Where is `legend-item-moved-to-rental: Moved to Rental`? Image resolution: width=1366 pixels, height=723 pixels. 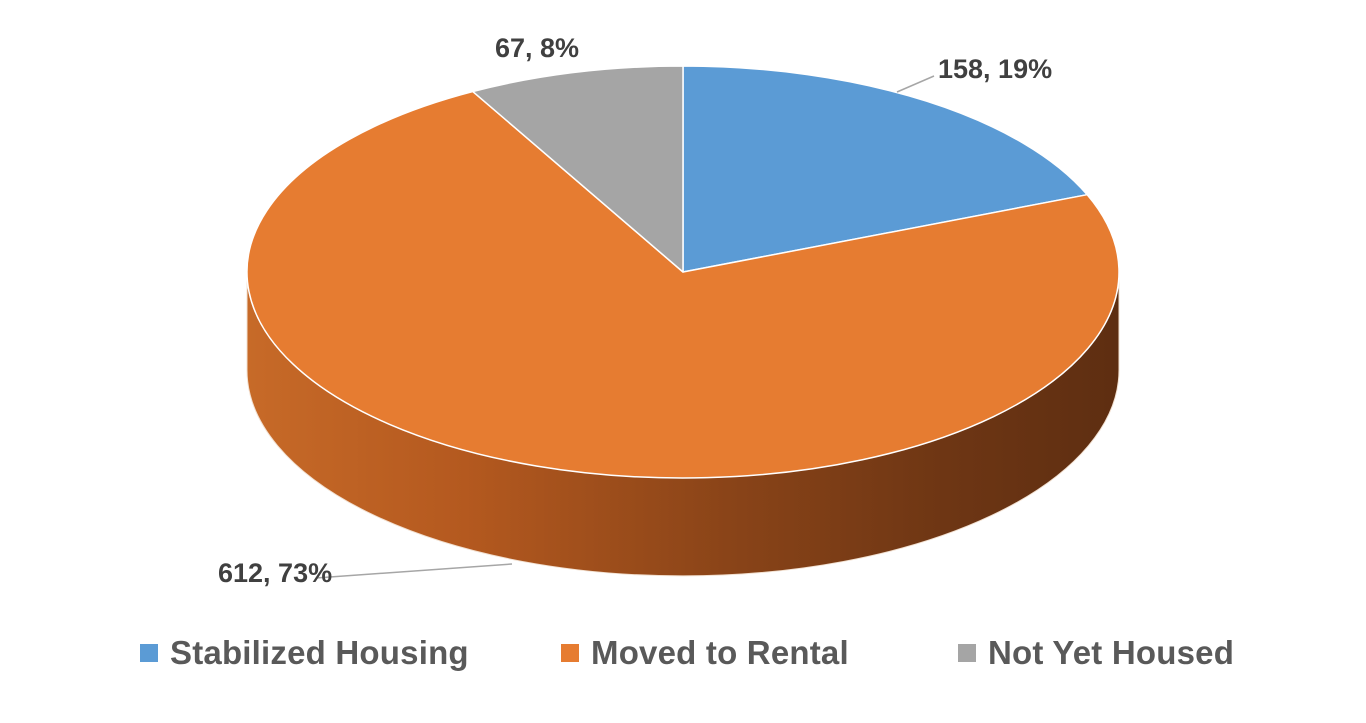
legend-item-moved-to-rental: Moved to Rental is located at coordinates (705, 653).